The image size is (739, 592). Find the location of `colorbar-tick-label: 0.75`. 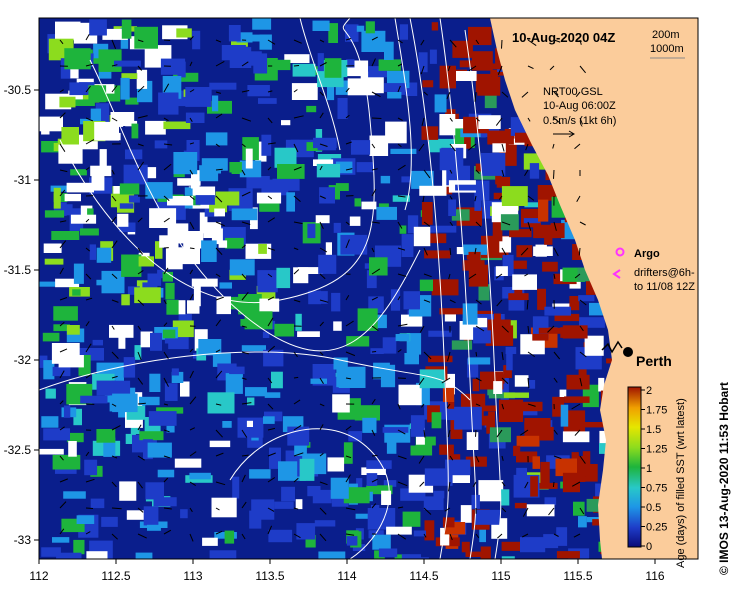

colorbar-tick-label: 0.75 is located at coordinates (656, 489).